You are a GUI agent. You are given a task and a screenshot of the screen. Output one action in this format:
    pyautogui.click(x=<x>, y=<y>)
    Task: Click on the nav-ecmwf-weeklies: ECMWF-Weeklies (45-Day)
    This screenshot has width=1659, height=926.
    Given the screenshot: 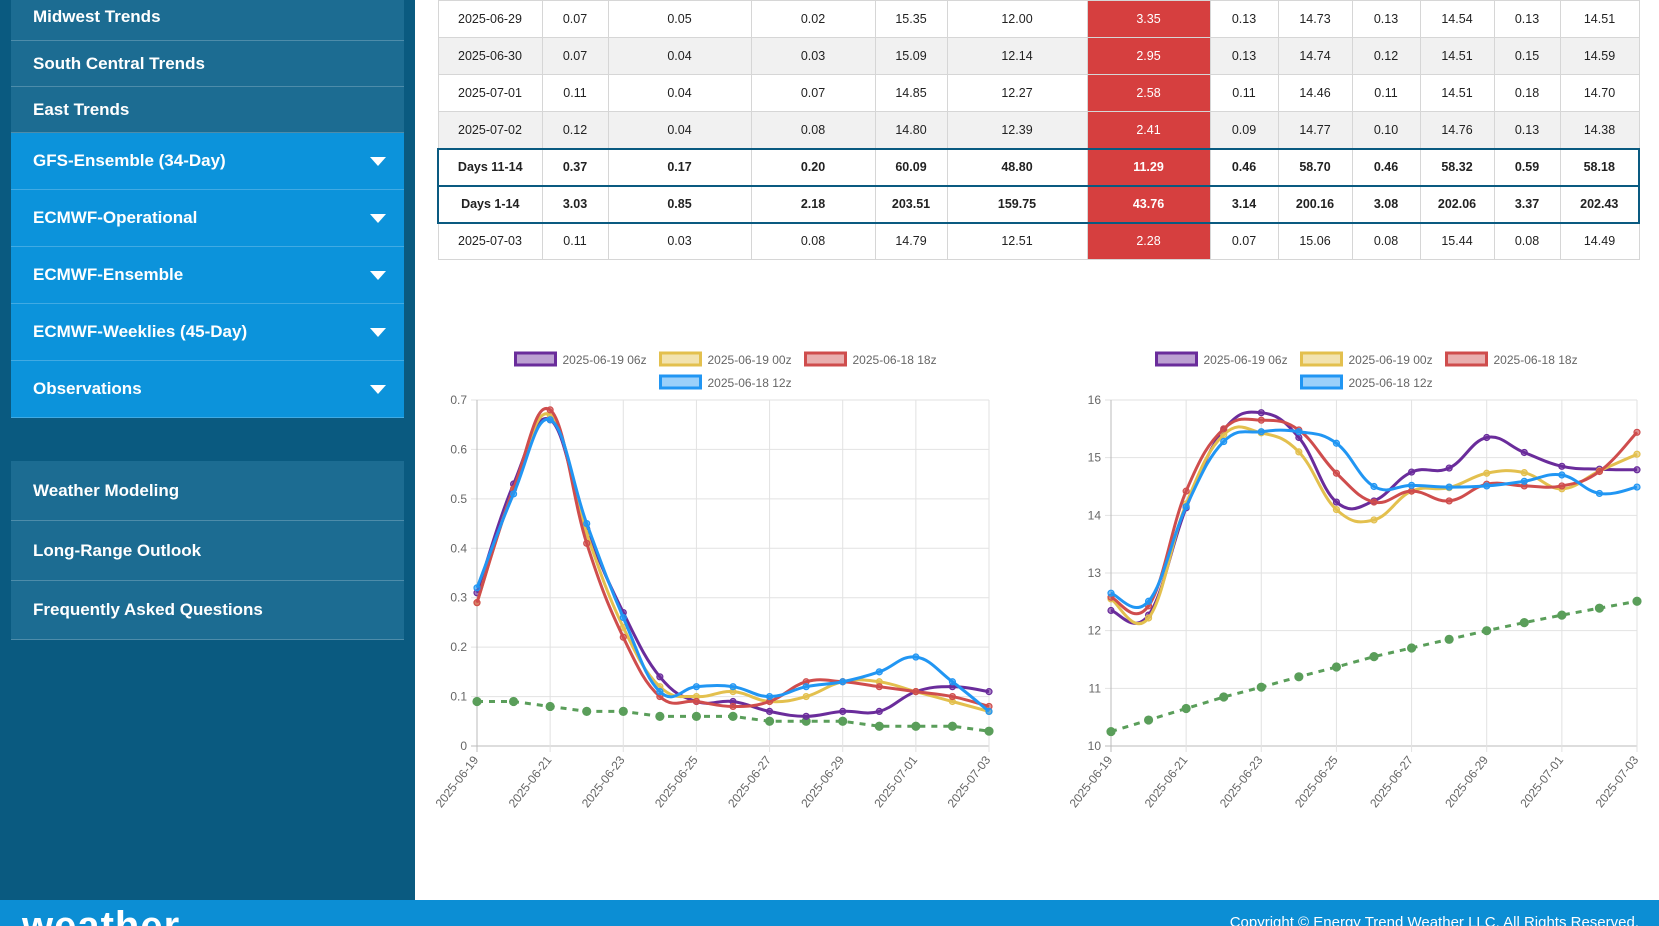 What is the action you would take?
    pyautogui.click(x=207, y=332)
    